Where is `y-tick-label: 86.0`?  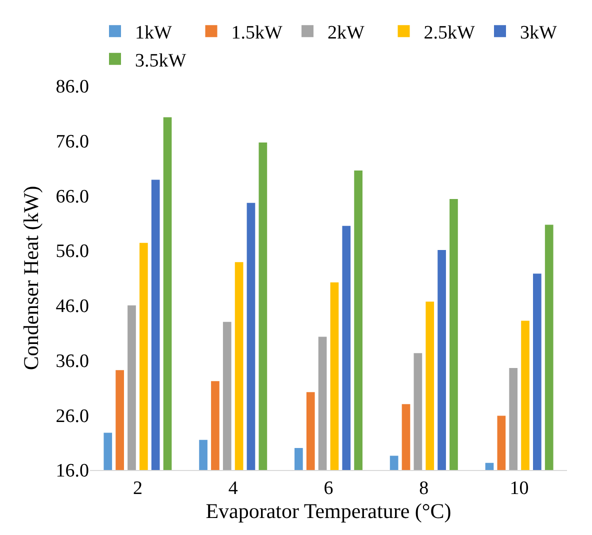 y-tick-label: 86.0 is located at coordinates (72, 87).